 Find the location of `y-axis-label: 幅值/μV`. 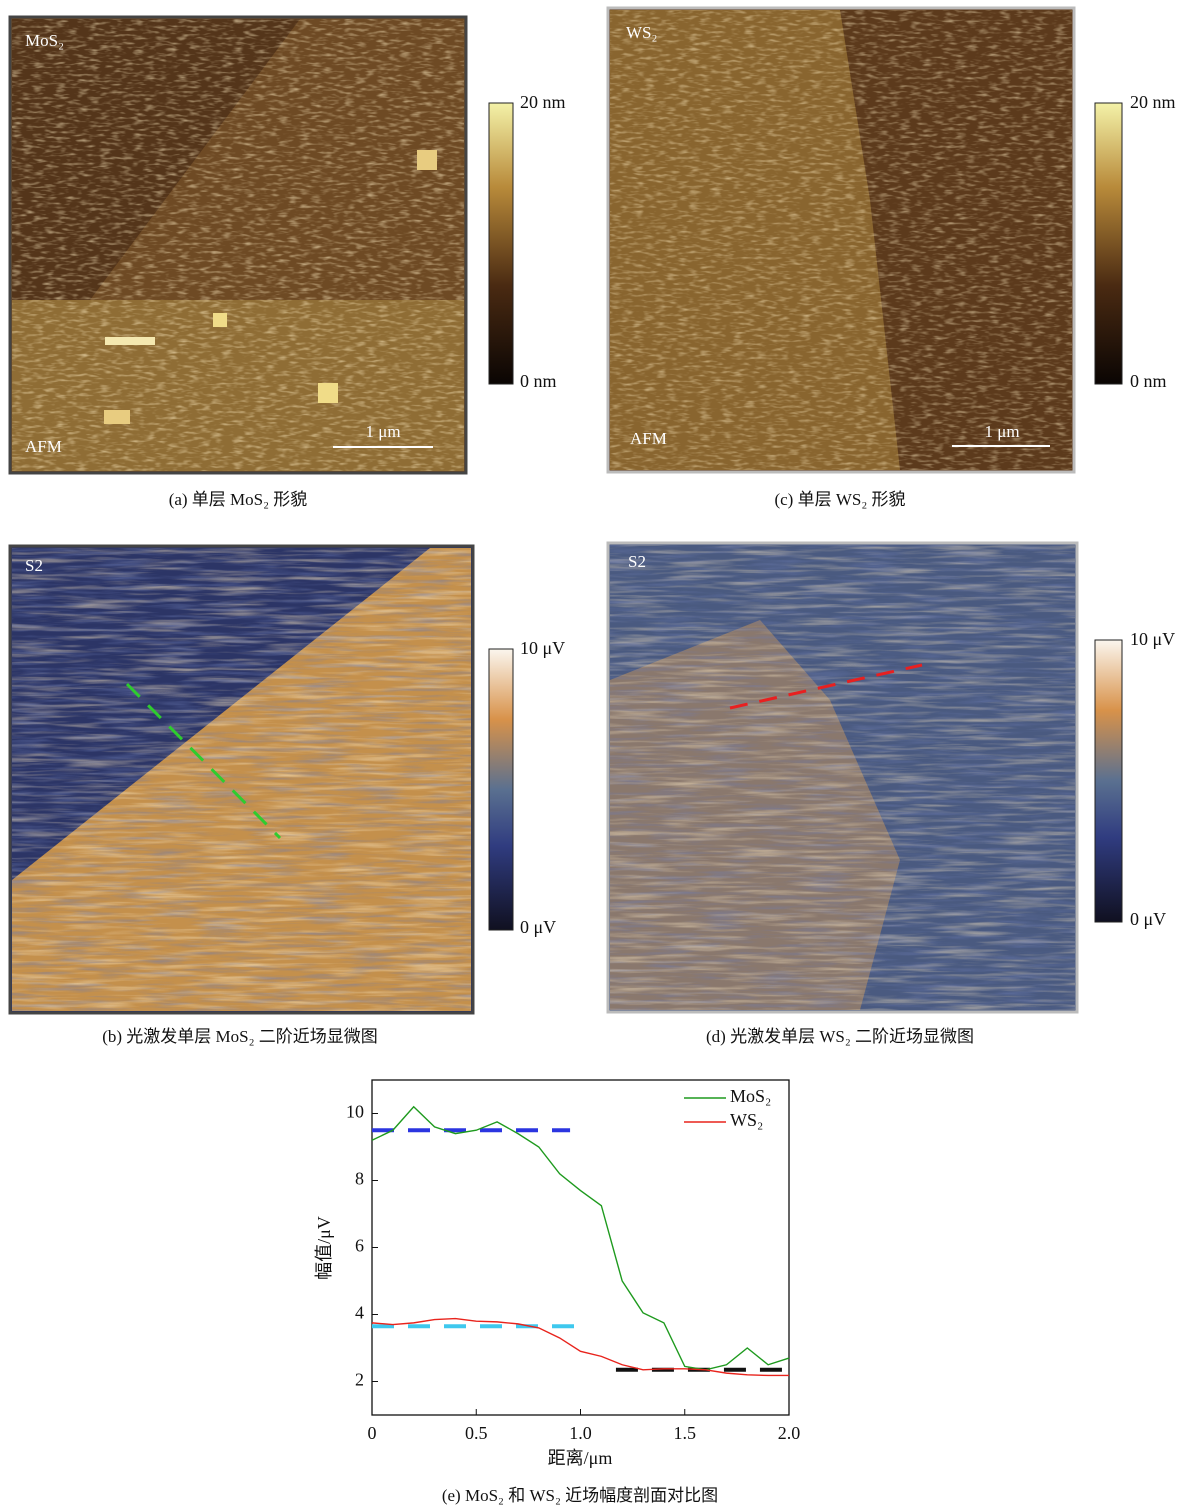

y-axis-label: 幅值/μV is located at coordinates (324, 1248).